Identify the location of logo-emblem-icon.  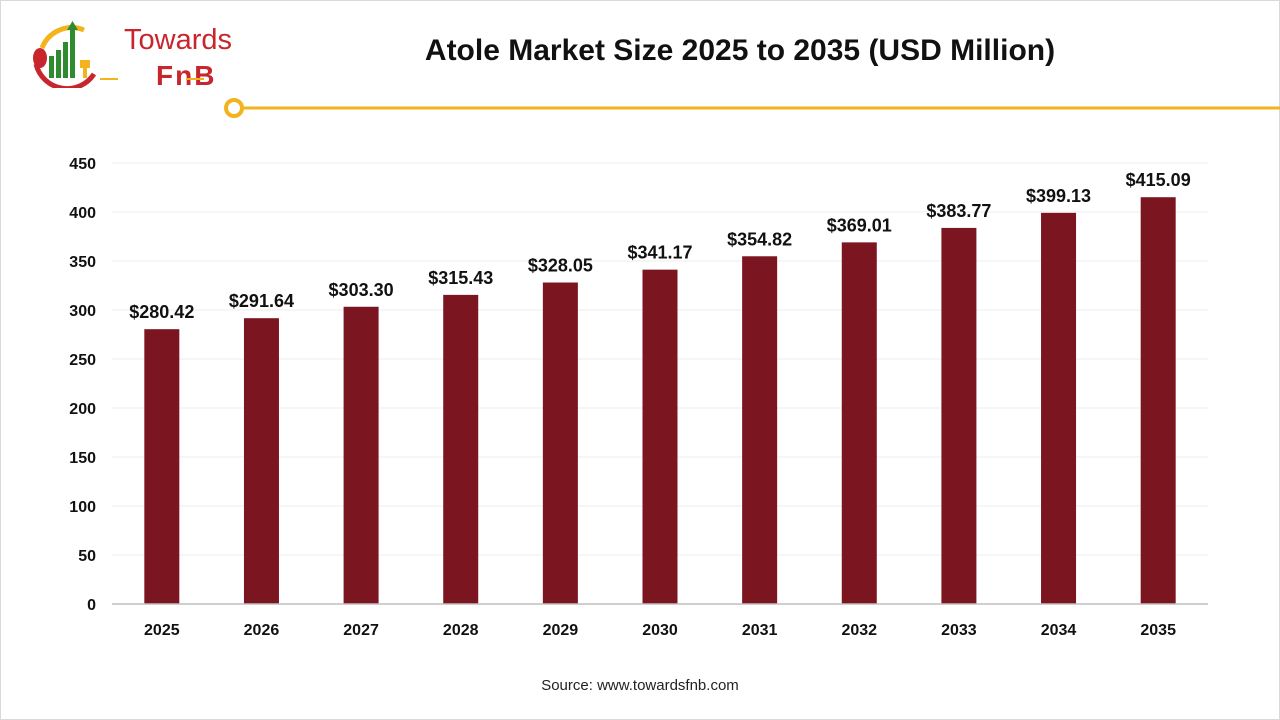
(65, 56).